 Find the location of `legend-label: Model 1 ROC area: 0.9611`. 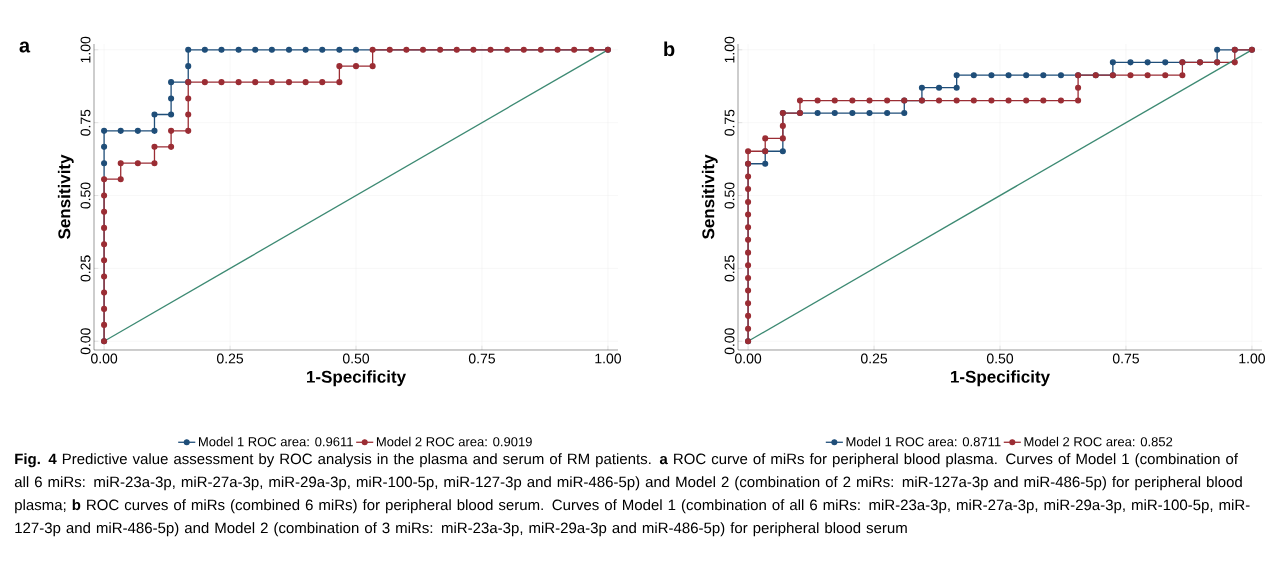

legend-label: Model 1 ROC area: 0.9611 is located at coordinates (275, 441).